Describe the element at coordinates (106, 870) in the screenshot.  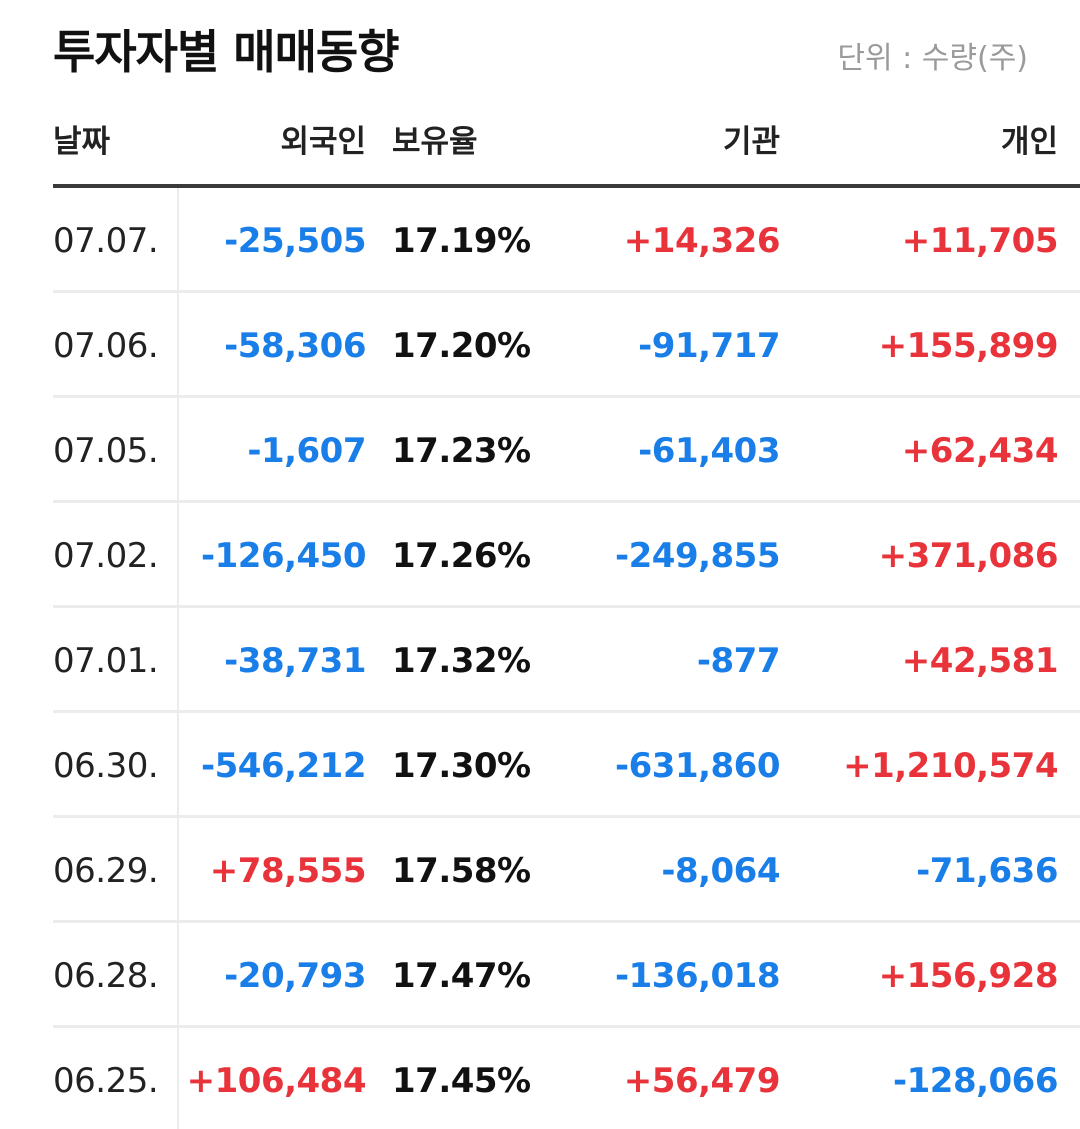
I see `row-date: 06.29.` at that location.